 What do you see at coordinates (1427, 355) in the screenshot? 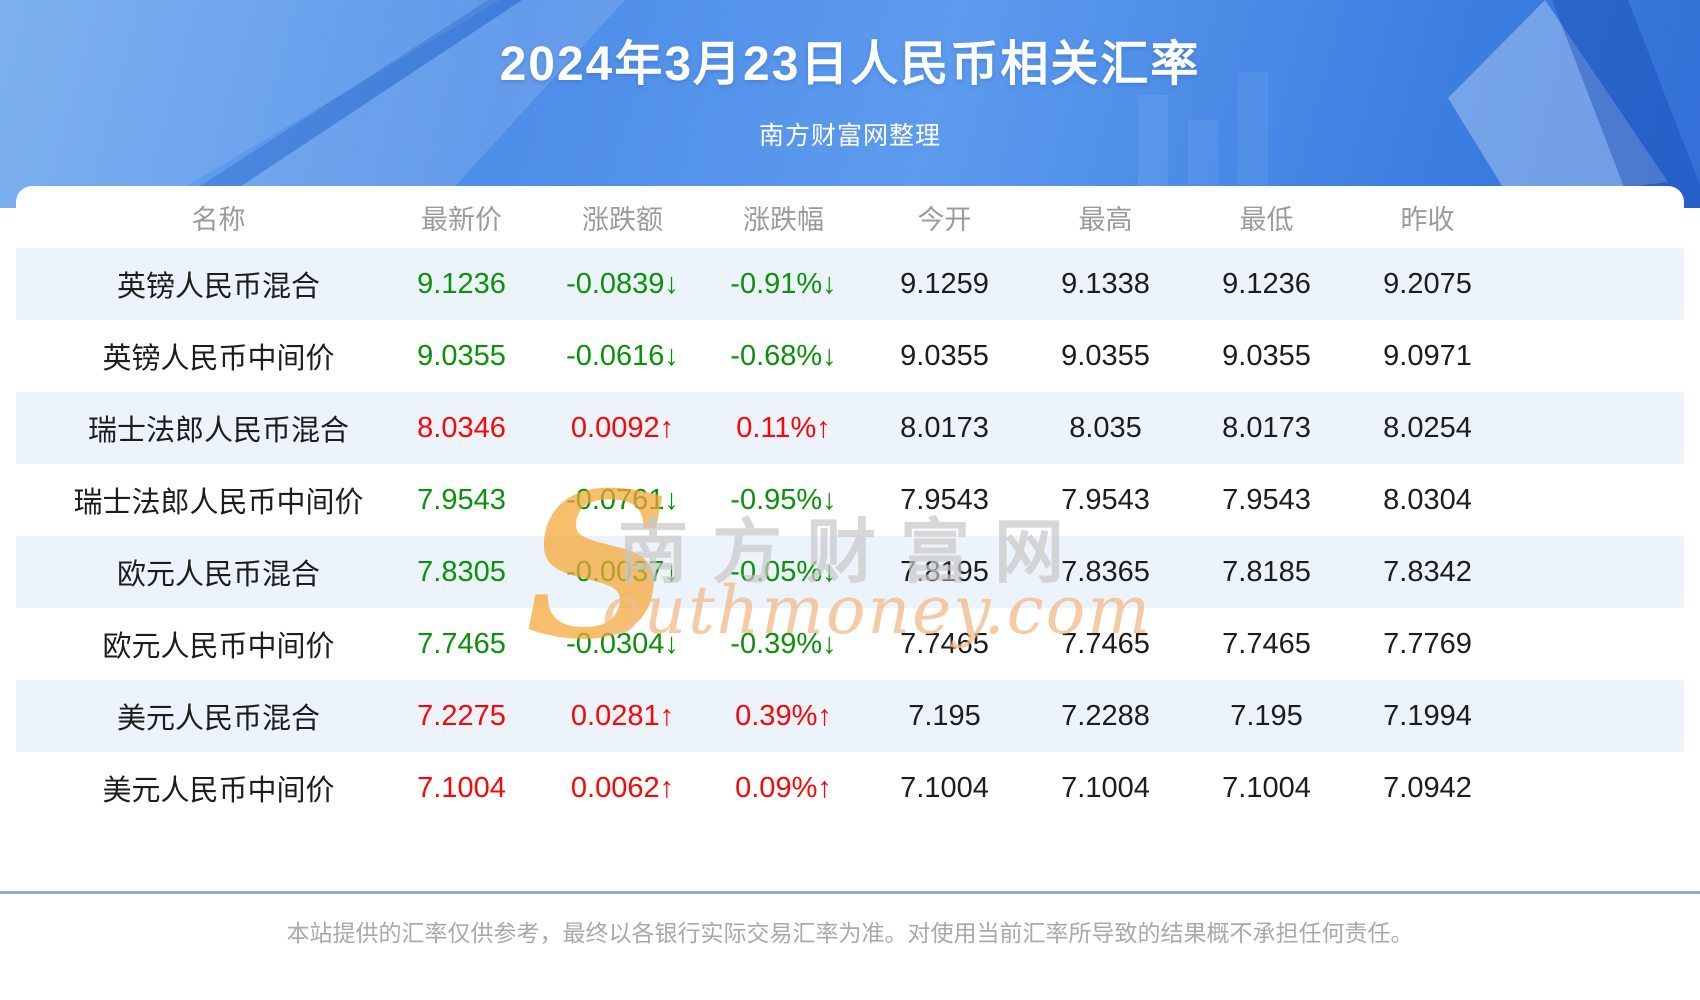
I see `cell-prev-close: 9.0971` at bounding box center [1427, 355].